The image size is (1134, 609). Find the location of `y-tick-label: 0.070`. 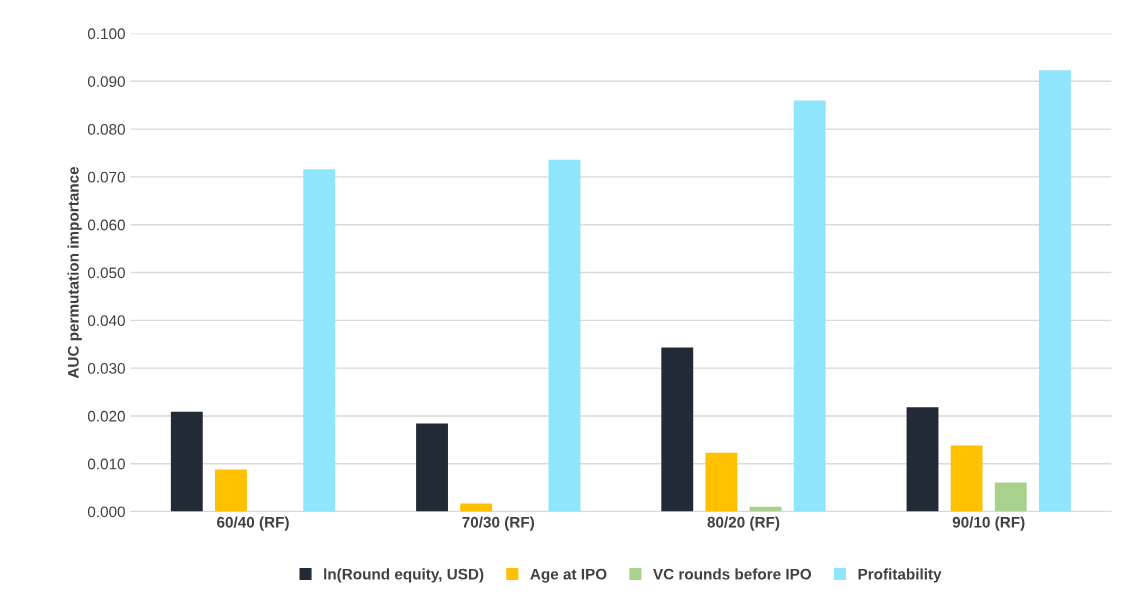

y-tick-label: 0.070 is located at coordinates (106, 177).